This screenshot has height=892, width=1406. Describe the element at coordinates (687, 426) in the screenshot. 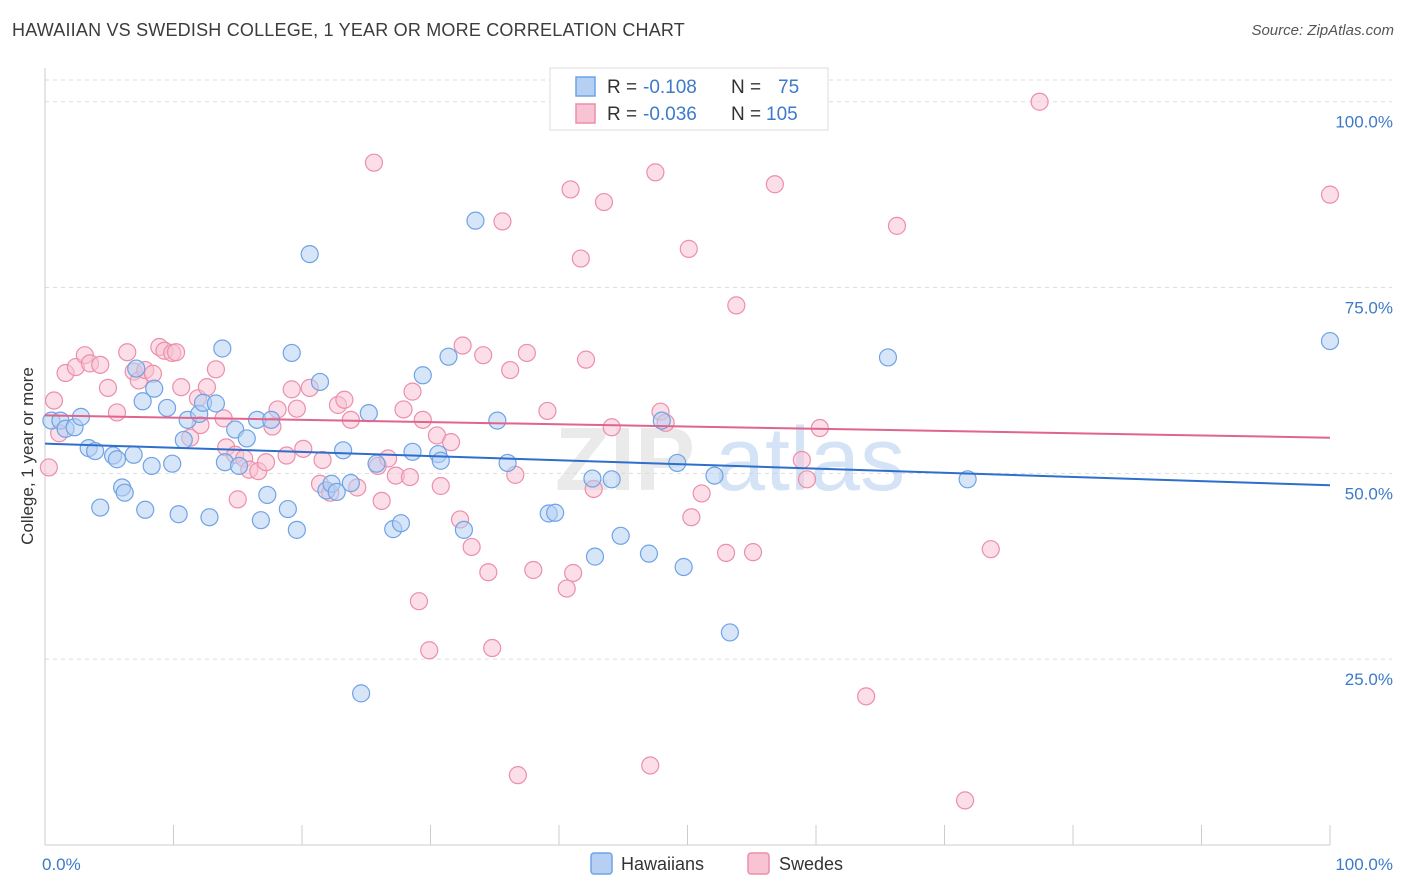

I see `trend-line-swedes` at that location.